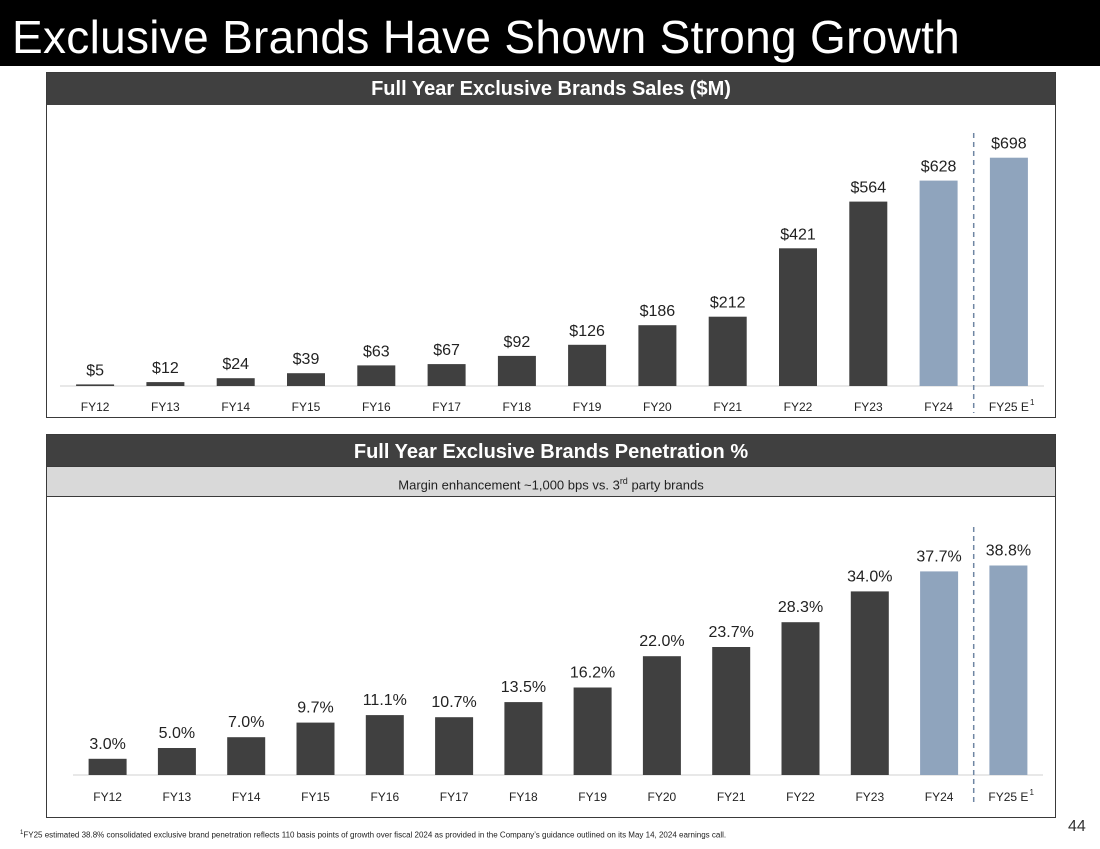  Describe the element at coordinates (384, 797) in the screenshot. I see `penetration-tick-label: FY16` at that location.